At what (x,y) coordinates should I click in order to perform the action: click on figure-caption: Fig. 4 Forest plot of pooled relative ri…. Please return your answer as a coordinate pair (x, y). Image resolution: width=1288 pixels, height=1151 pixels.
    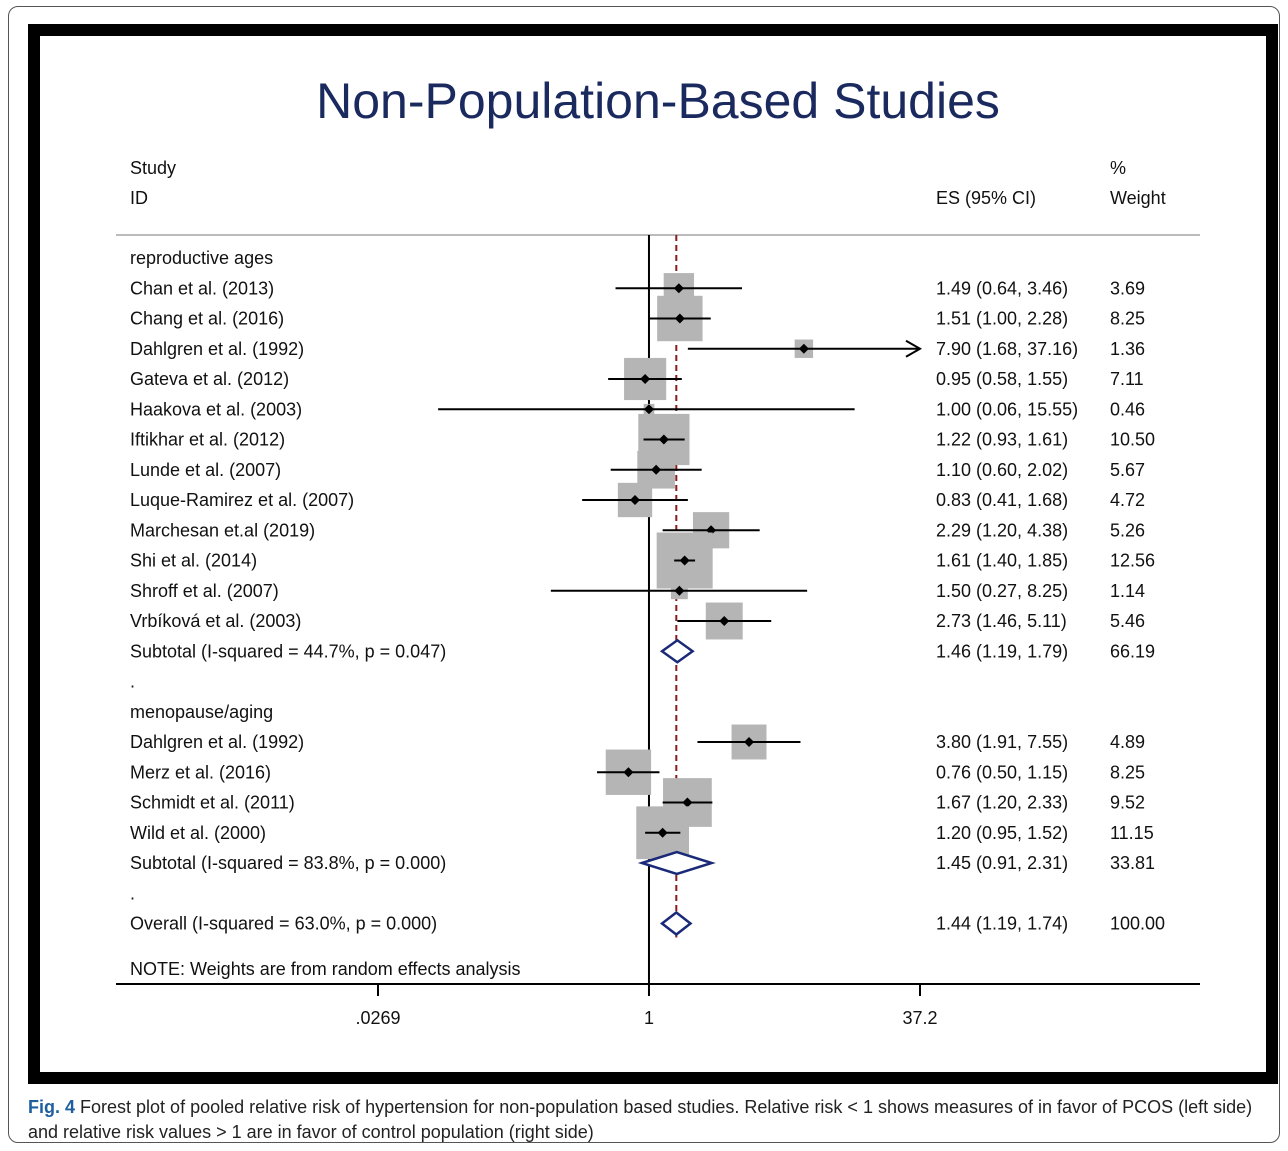
    Looking at the image, I should click on (648, 1120).